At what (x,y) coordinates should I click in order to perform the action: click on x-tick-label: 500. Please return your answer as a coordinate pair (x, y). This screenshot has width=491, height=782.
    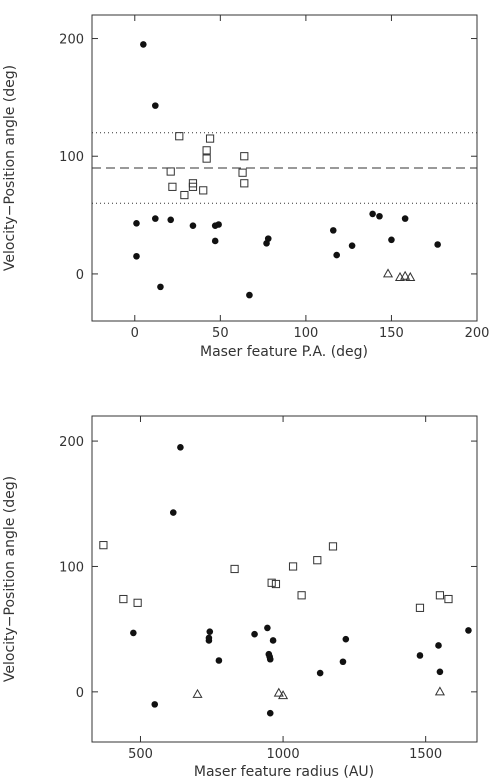
    Looking at the image, I should click on (140, 754).